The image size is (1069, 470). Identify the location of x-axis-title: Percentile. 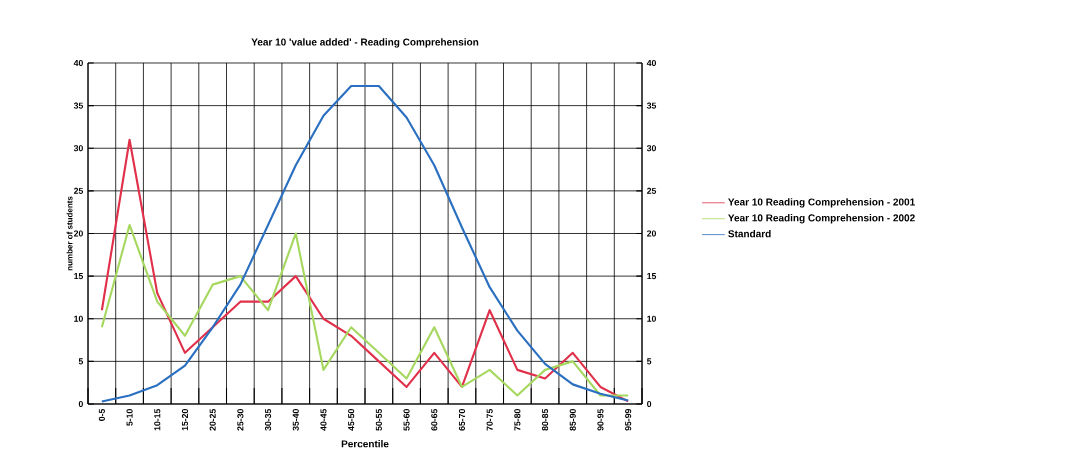
(365, 444).